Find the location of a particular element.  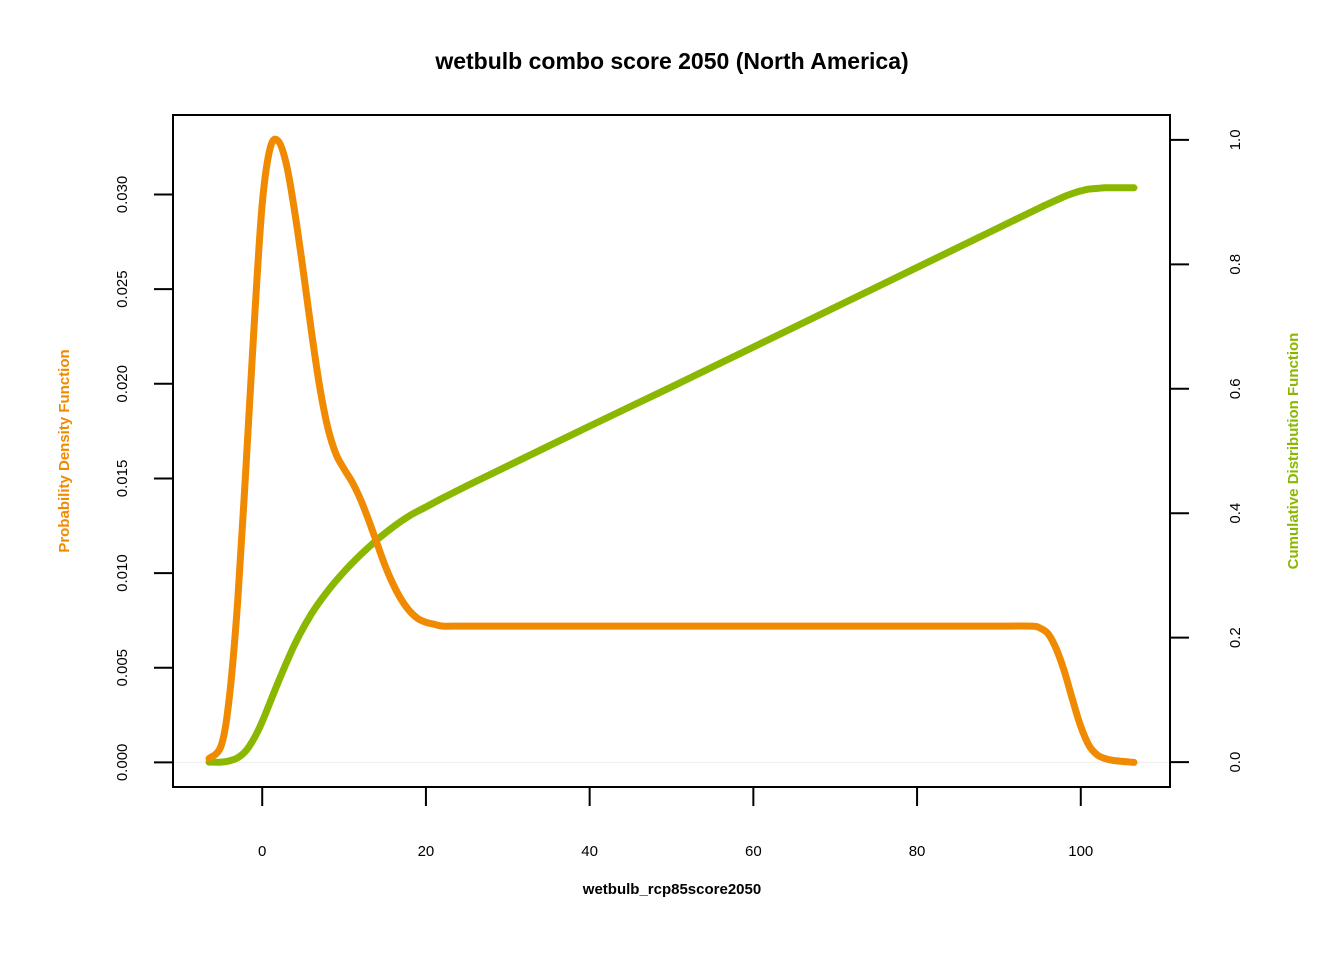

y-left-tick-label: 0.020 is located at coordinates (122, 384).